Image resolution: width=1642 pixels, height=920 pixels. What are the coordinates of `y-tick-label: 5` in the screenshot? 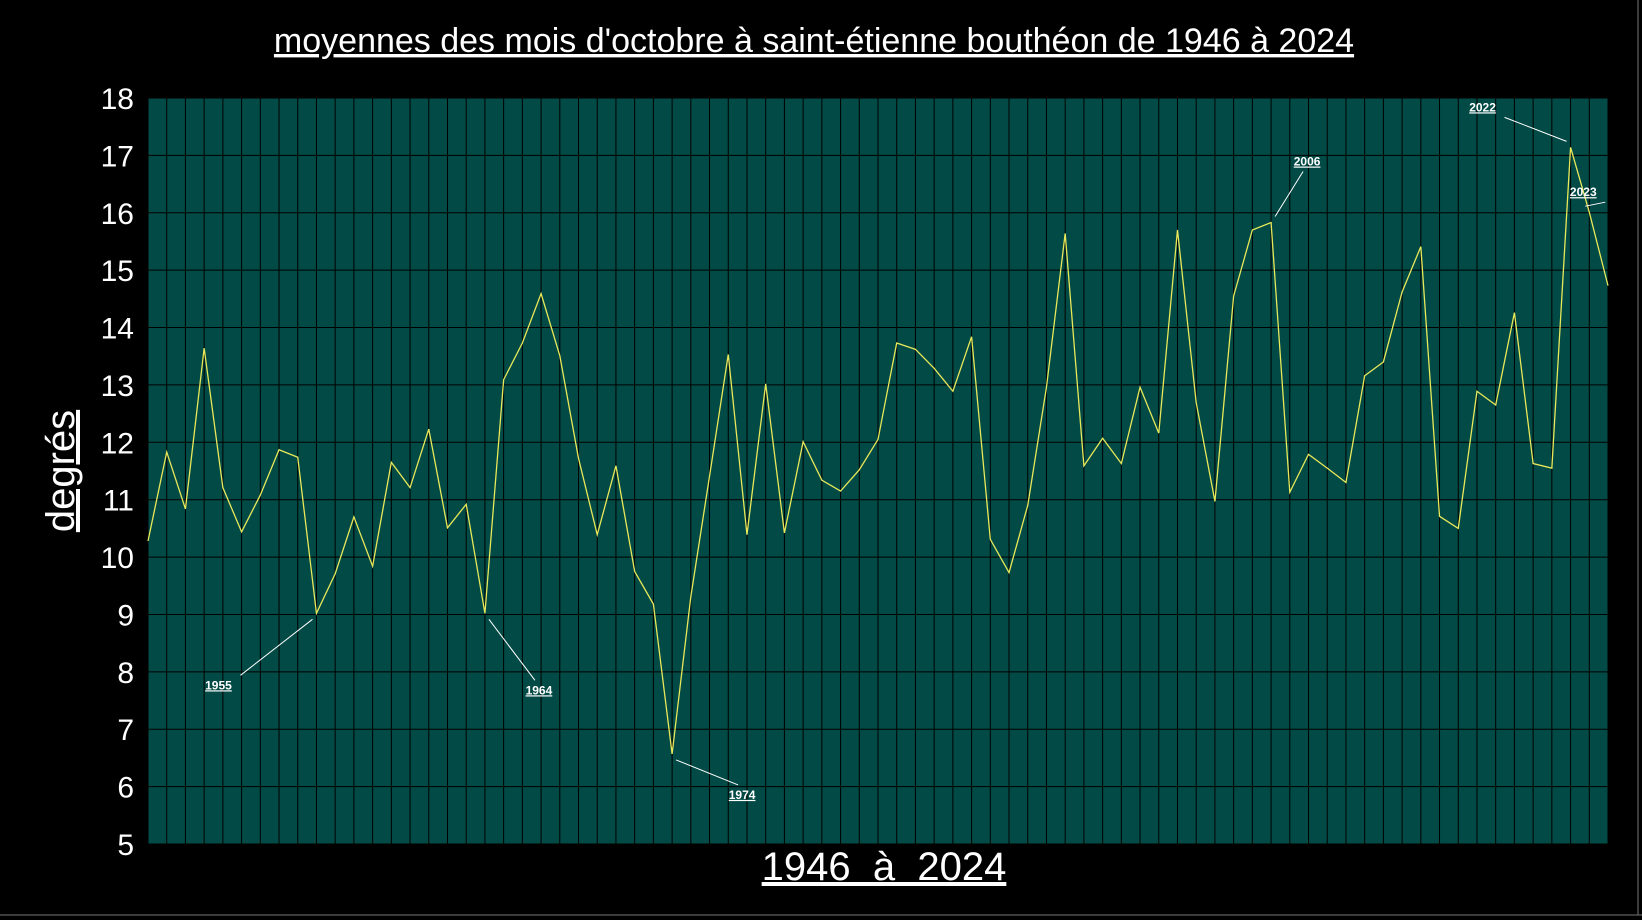 It's located at (125, 845).